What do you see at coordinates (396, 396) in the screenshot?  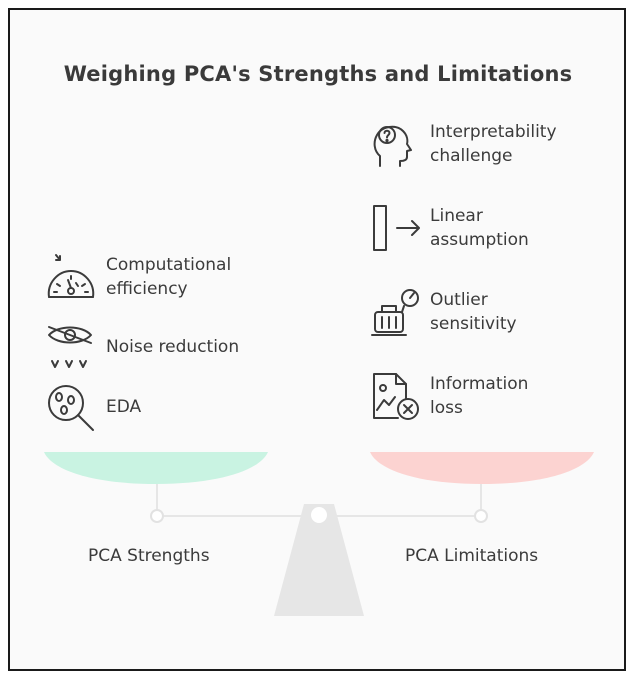 I see `document-x-icon` at bounding box center [396, 396].